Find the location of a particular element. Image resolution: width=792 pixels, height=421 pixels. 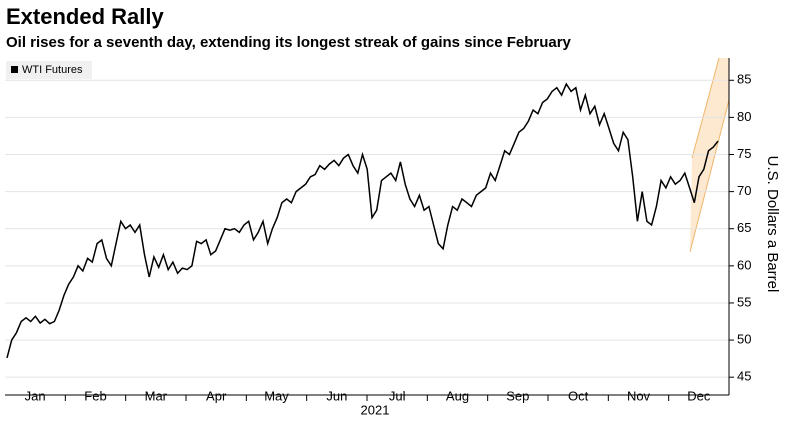

x-tick-label: Feb is located at coordinates (95, 395).